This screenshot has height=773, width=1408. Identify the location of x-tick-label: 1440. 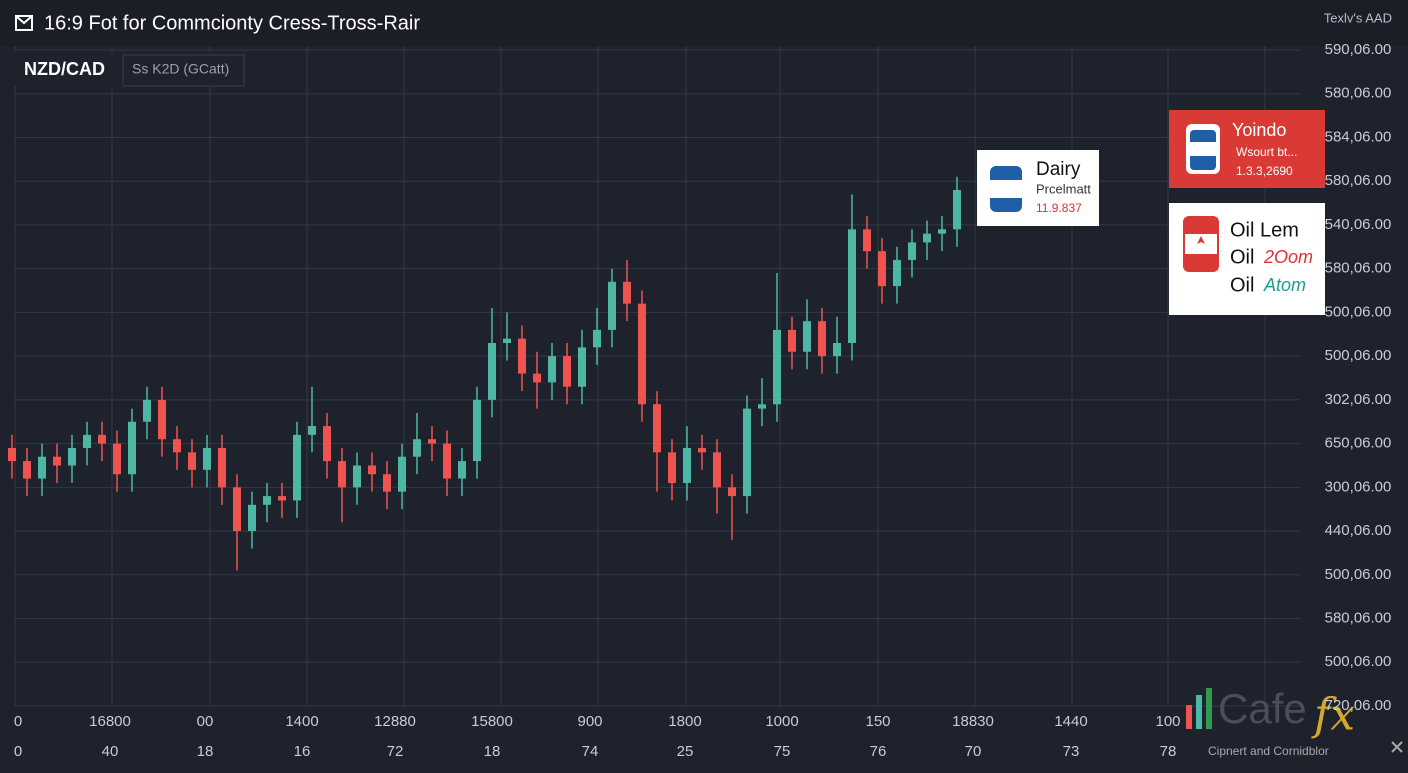
(1070, 721).